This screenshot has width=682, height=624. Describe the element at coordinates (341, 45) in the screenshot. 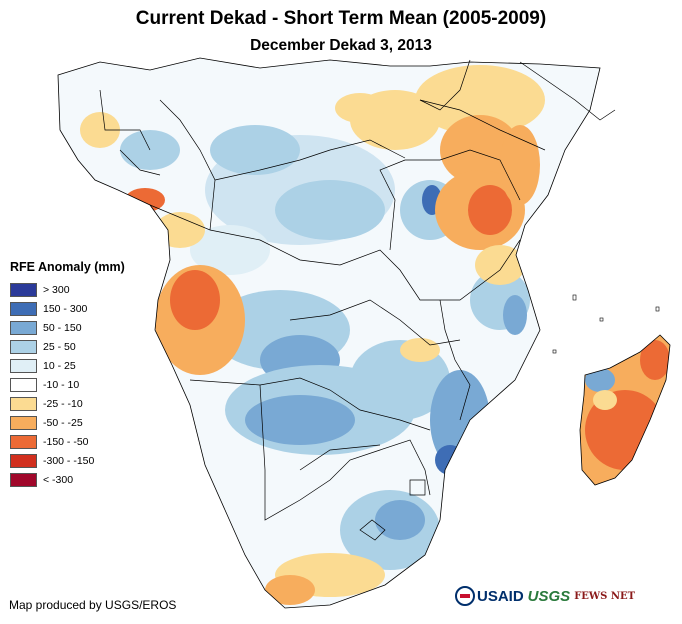

I see `map-subtitle: December Dekad 3, 2013` at that location.